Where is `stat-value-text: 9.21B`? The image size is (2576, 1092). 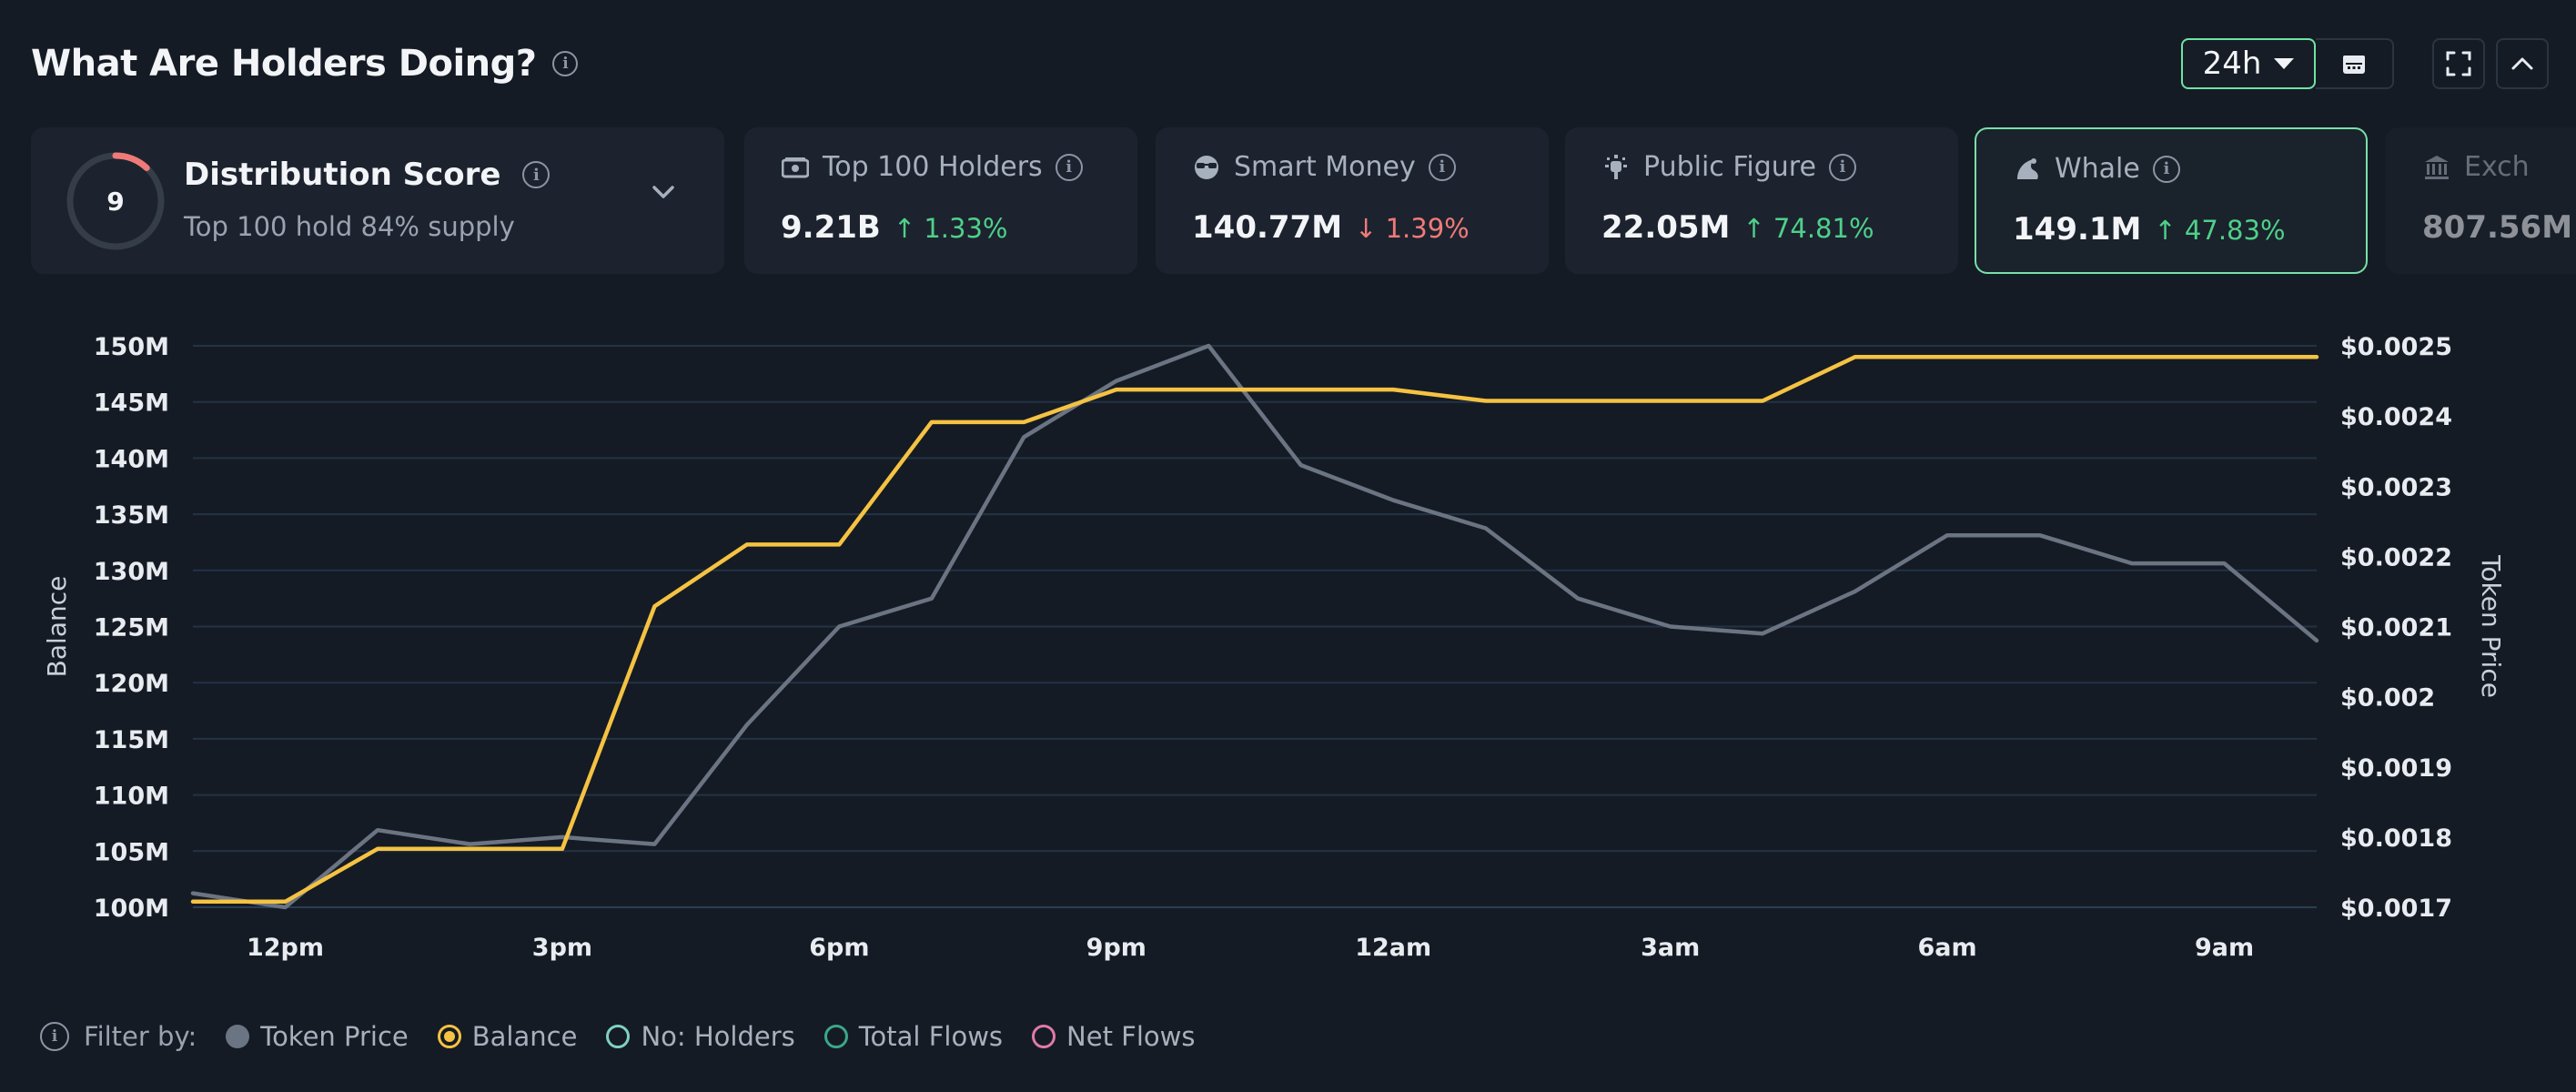
stat-value-text: 9.21B is located at coordinates (831, 228).